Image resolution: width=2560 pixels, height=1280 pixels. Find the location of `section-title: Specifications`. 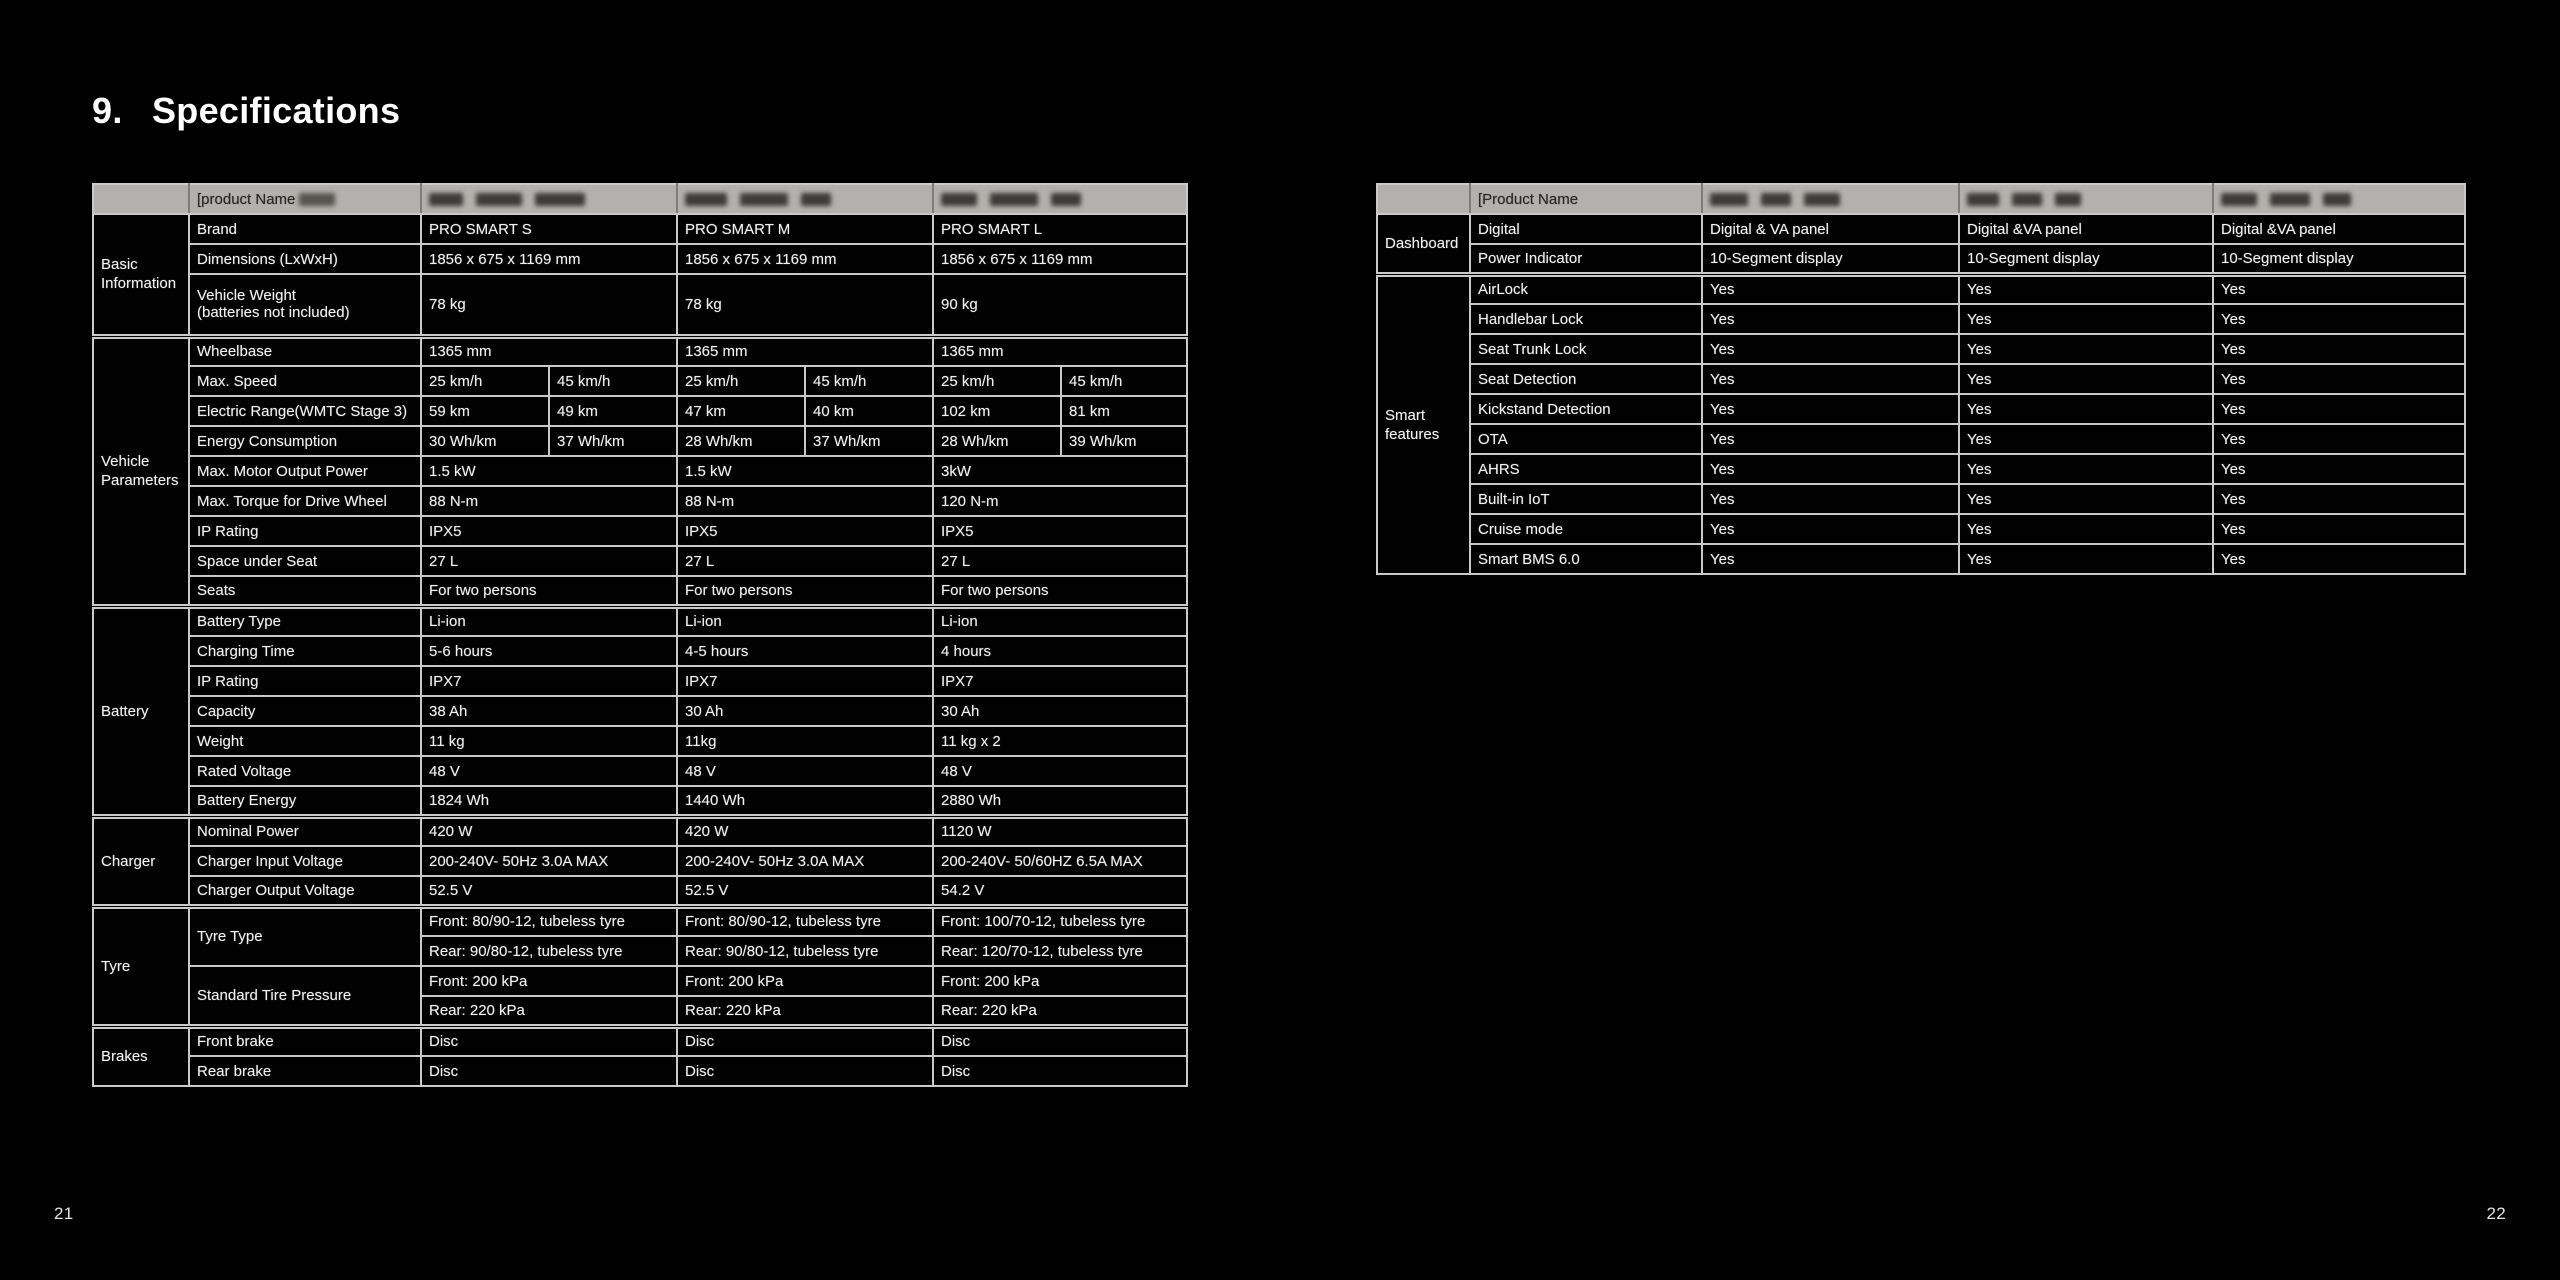

section-title: Specifications is located at coordinates (276, 110).